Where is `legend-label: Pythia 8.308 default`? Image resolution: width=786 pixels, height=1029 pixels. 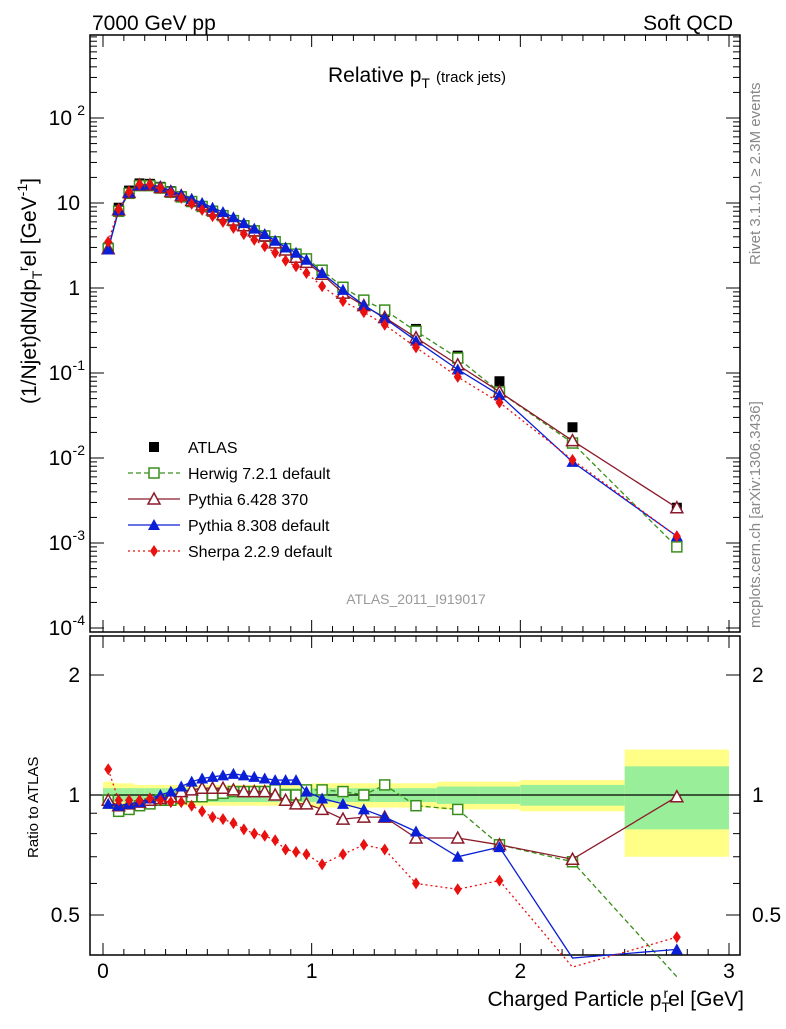
legend-label: Pythia 8.308 default is located at coordinates (259, 526).